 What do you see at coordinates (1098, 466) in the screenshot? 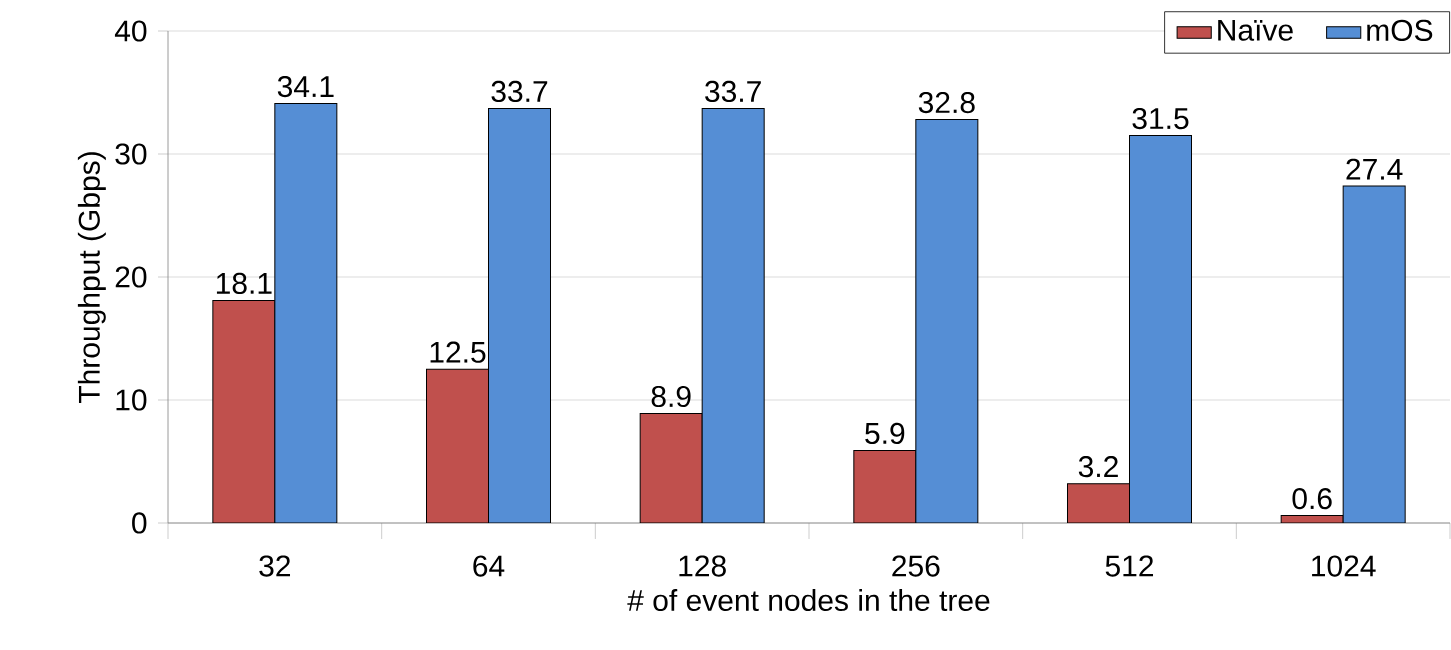
I see `data-label: 3.2` at bounding box center [1098, 466].